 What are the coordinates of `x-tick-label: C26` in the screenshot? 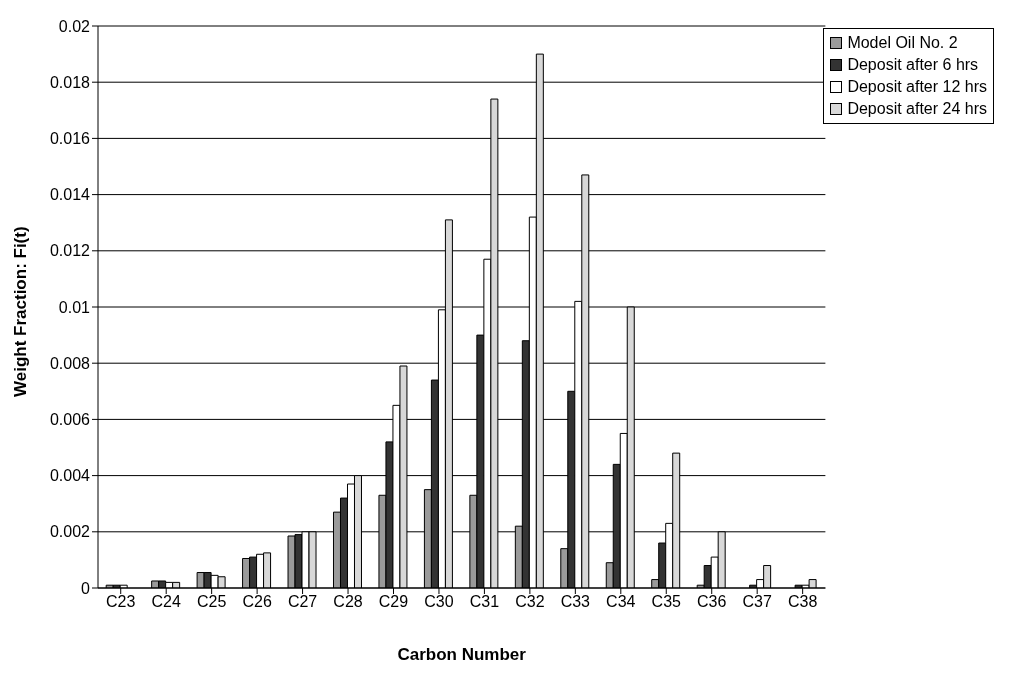 It's located at (257, 602).